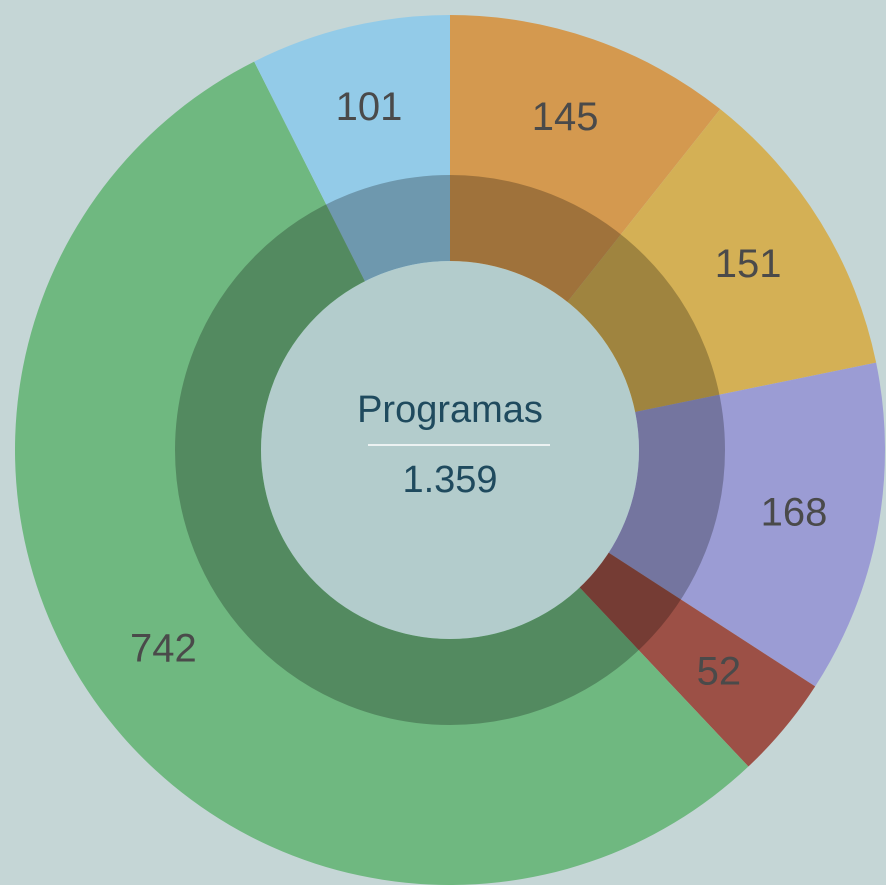 Image resolution: width=886 pixels, height=885 pixels. Describe the element at coordinates (565, 117) in the screenshot. I see `value-label: 145` at that location.